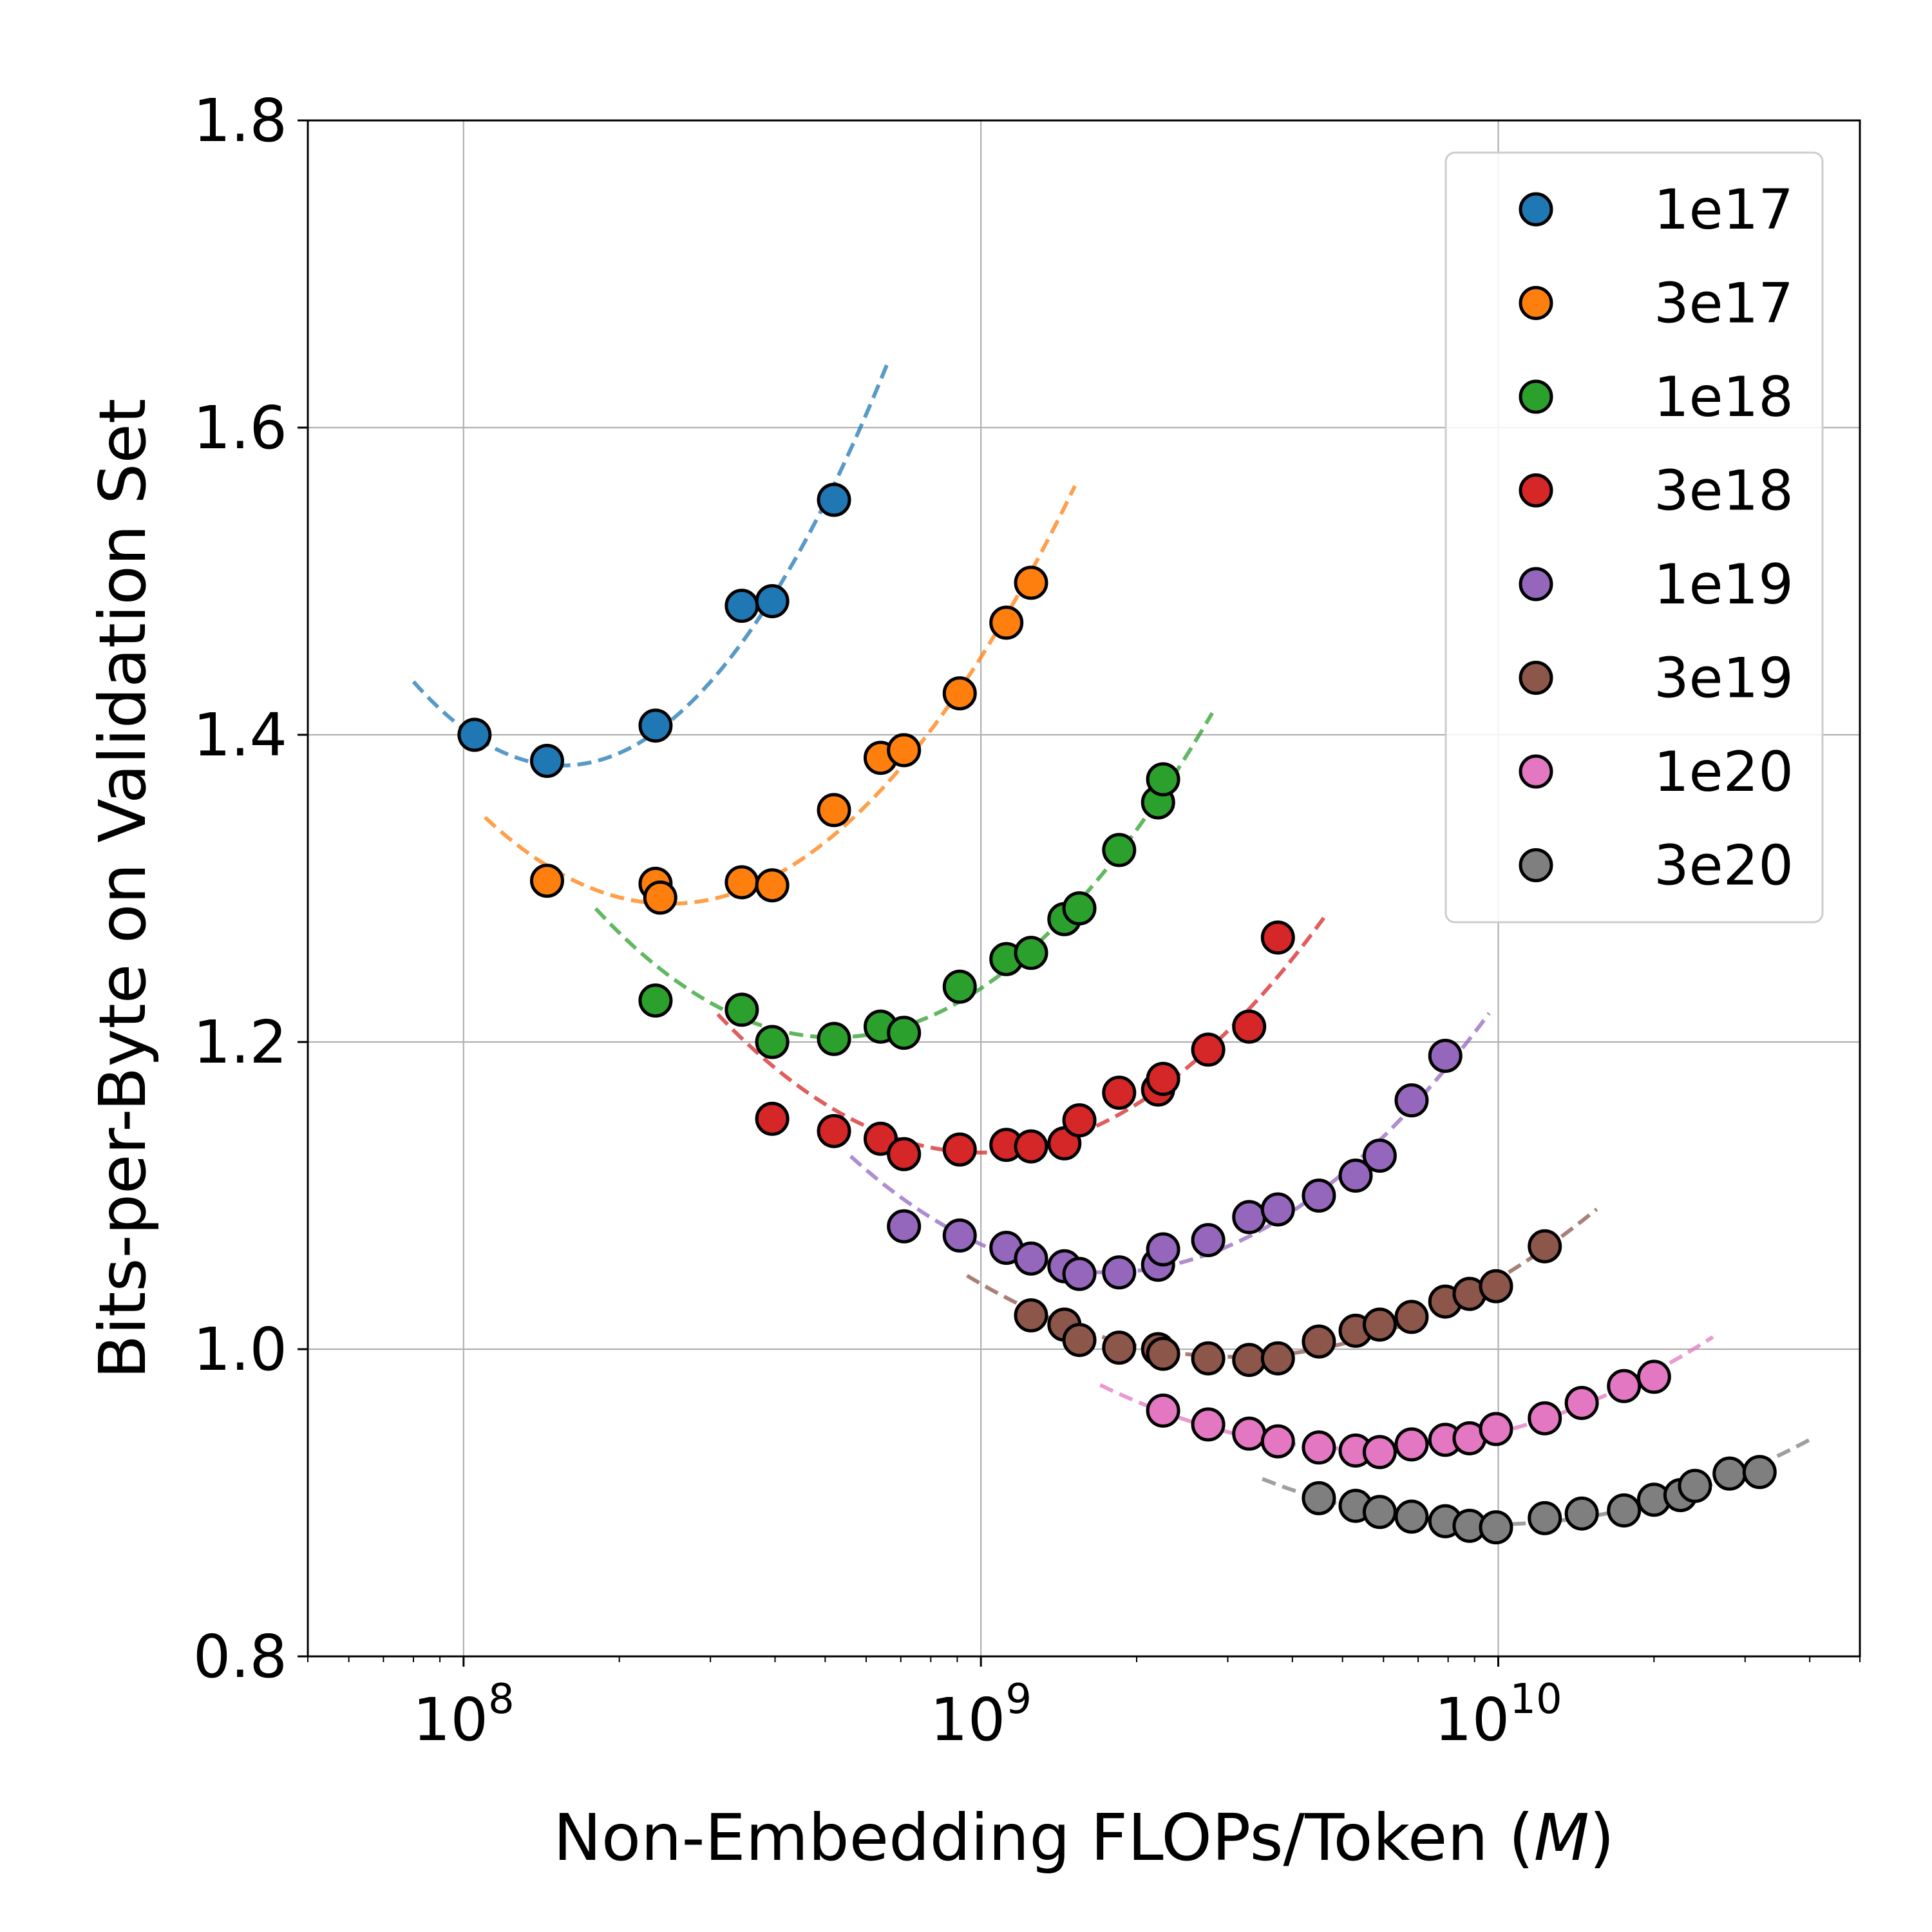  Describe the element at coordinates (240, 428) in the screenshot. I see `y-tick-label: 1.6` at that location.